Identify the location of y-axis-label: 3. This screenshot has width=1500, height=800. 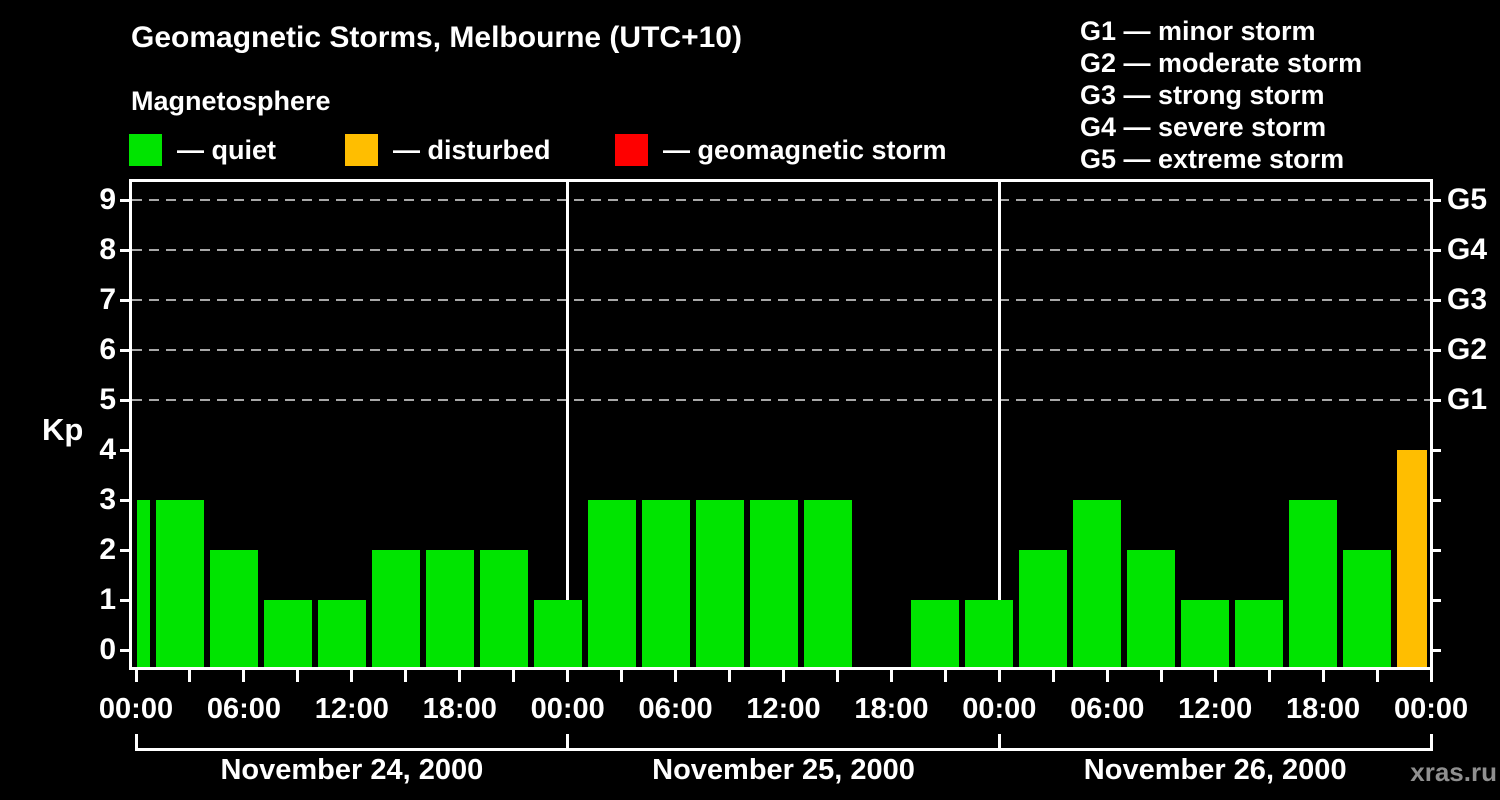
(107, 499).